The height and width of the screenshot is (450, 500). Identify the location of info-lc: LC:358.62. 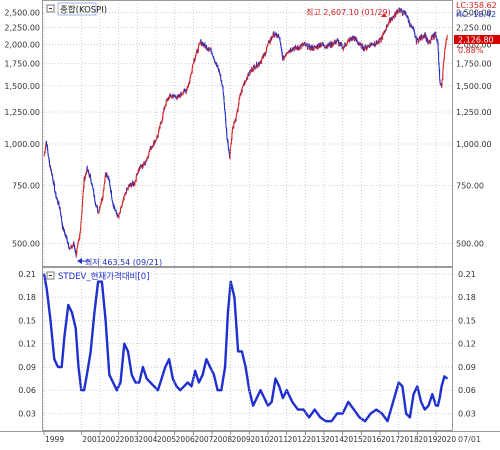
(476, 5).